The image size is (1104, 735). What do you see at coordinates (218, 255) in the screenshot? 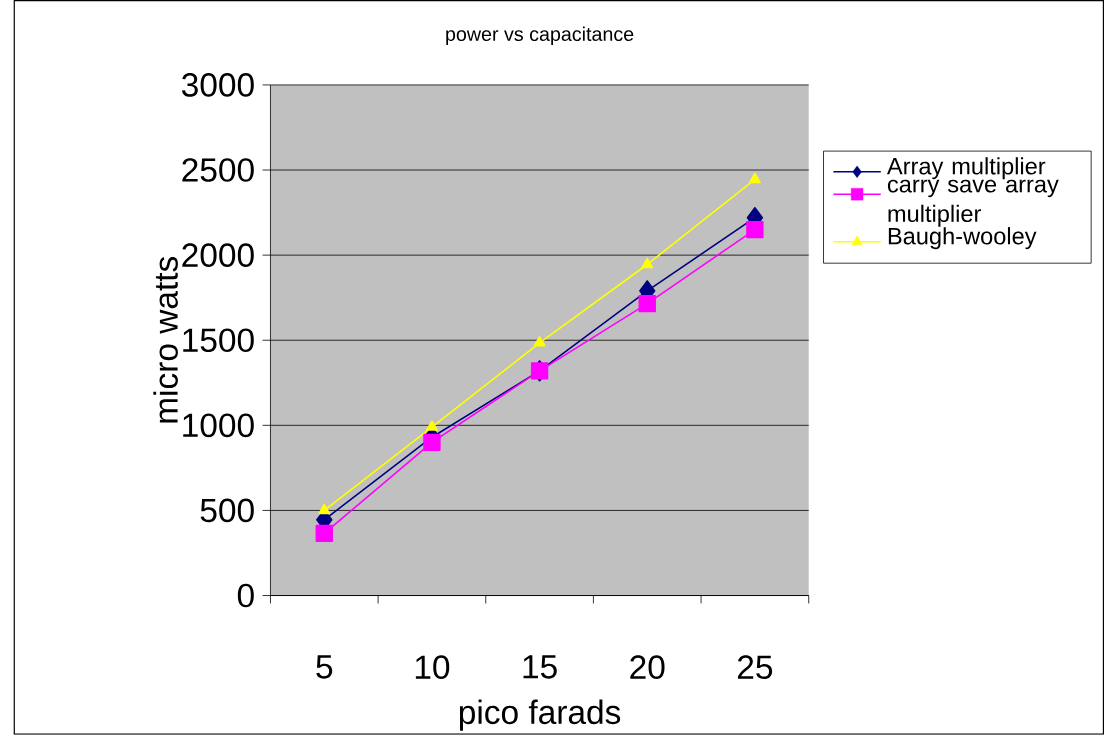
I see `y-tick-label: 2000` at bounding box center [218, 255].